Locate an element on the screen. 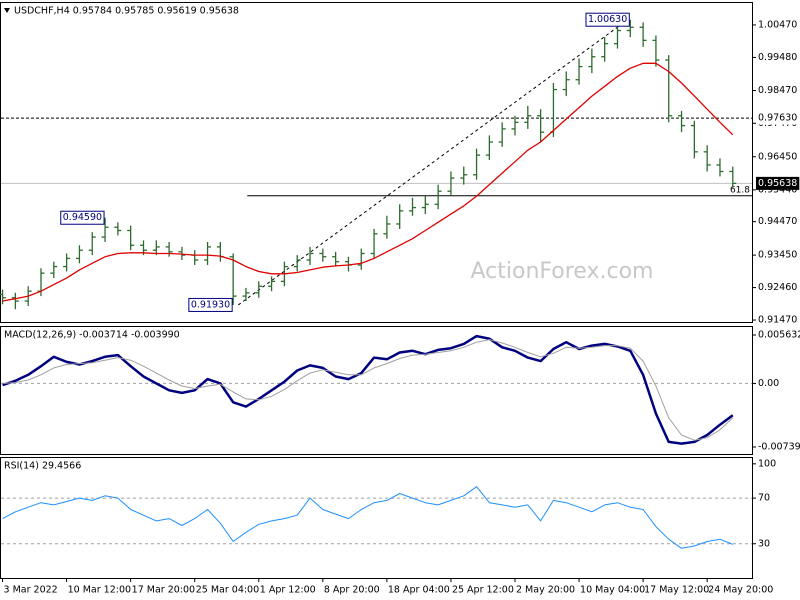  watermark: ActionForex.com is located at coordinates (562, 271).